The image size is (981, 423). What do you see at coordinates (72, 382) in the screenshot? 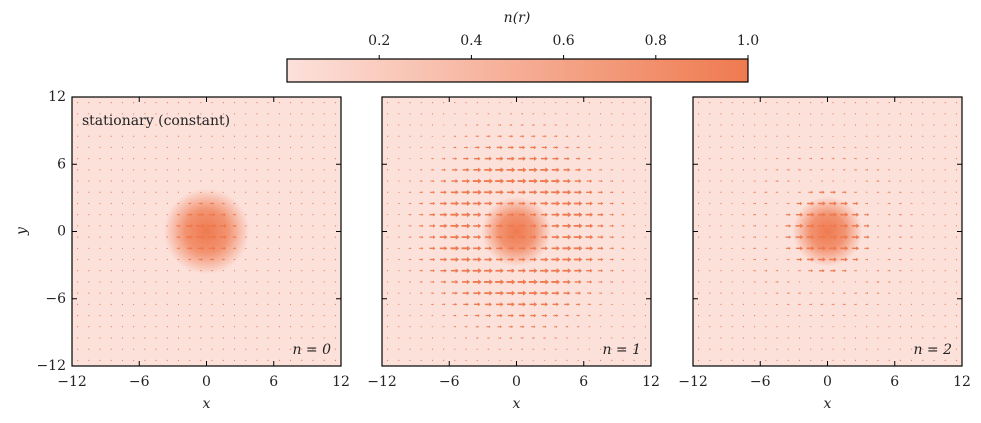
I see `x-tick-label: −12` at bounding box center [72, 382].